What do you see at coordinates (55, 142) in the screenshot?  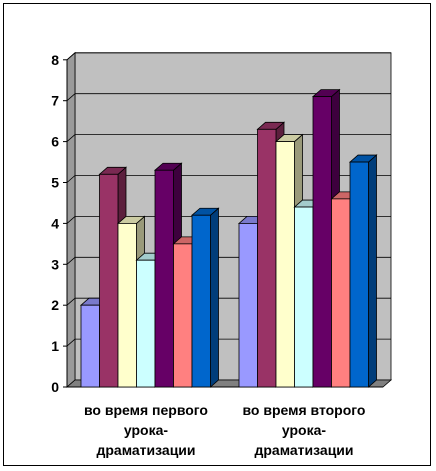 I see `y-tick-label: 6` at bounding box center [55, 142].